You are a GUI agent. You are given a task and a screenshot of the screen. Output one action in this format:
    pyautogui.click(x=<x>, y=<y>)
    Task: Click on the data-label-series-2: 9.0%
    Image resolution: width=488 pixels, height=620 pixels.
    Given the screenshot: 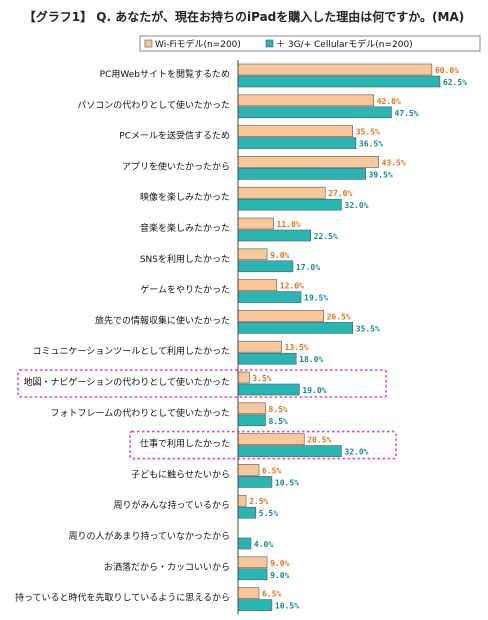 What is the action you would take?
    pyautogui.click(x=279, y=575)
    